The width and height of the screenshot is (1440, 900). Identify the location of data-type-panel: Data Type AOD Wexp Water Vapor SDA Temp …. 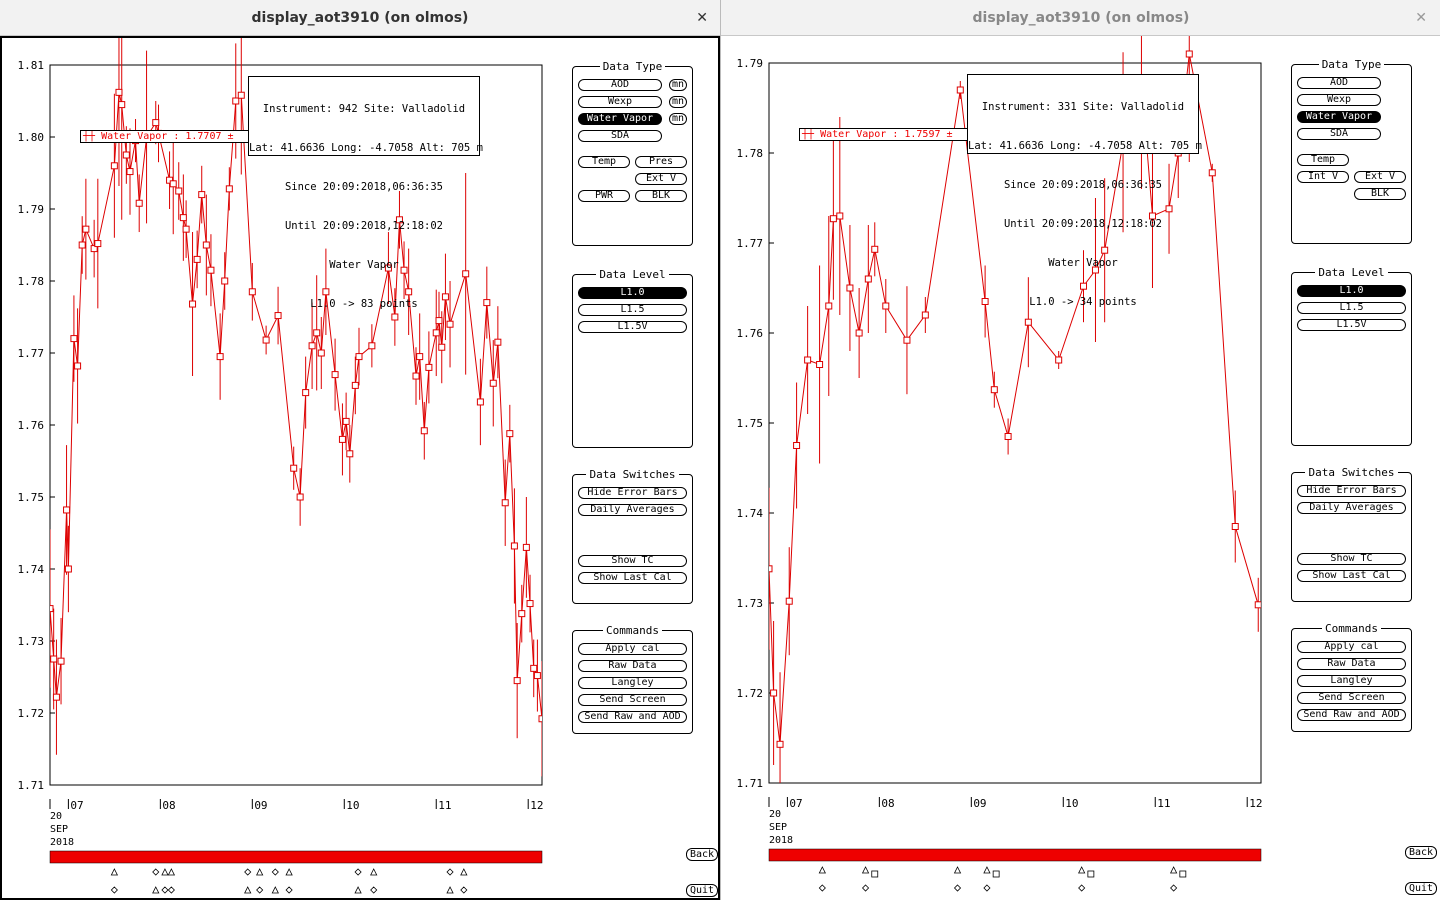
(1351, 151).